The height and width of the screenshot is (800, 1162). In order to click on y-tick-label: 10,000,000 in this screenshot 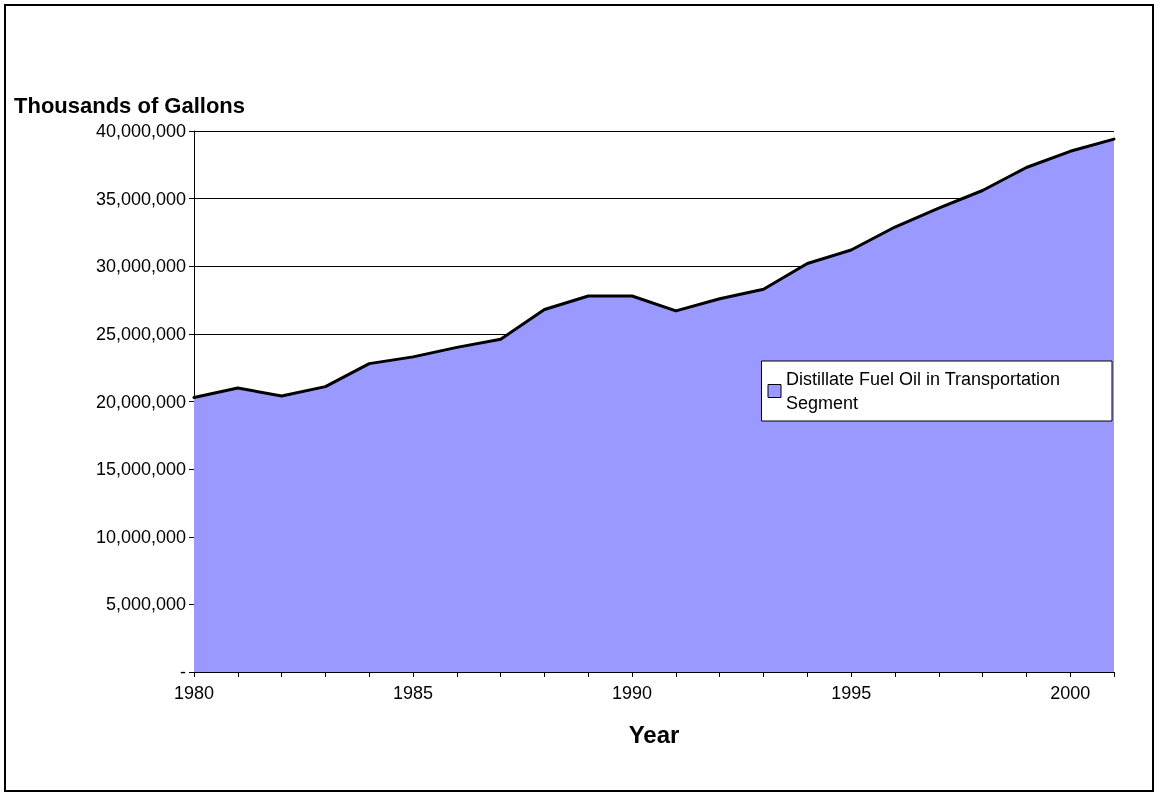, I will do `click(140, 536)`.